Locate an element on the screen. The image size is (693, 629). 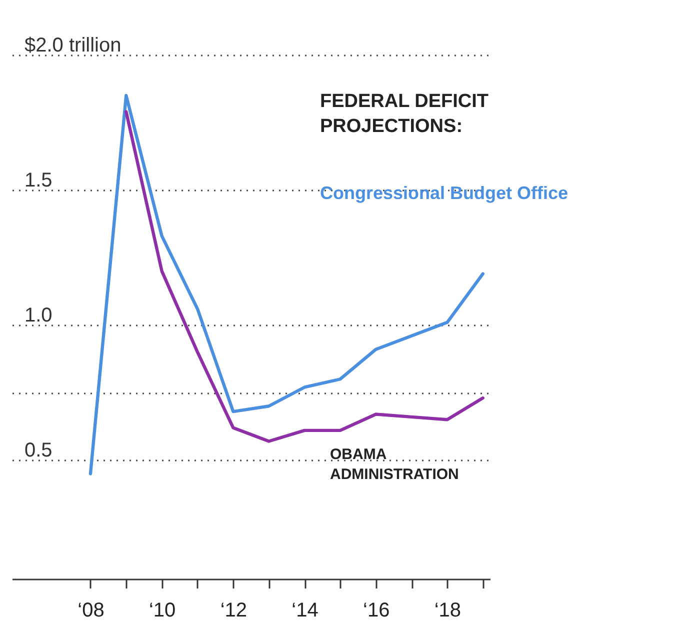
y-tick-label: 1.0 is located at coordinates (38, 315).